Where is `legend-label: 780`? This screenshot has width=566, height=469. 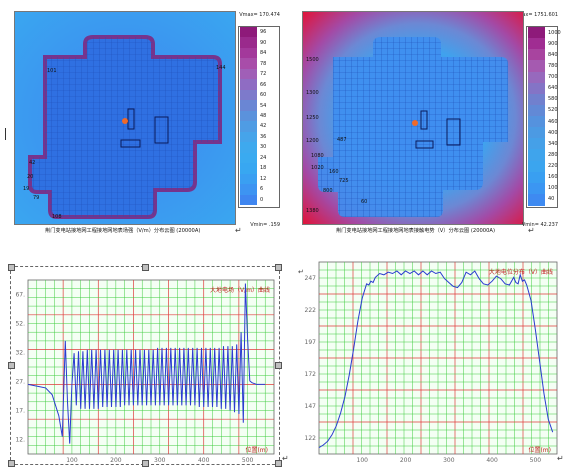 legend-label: 780 is located at coordinates (553, 65).